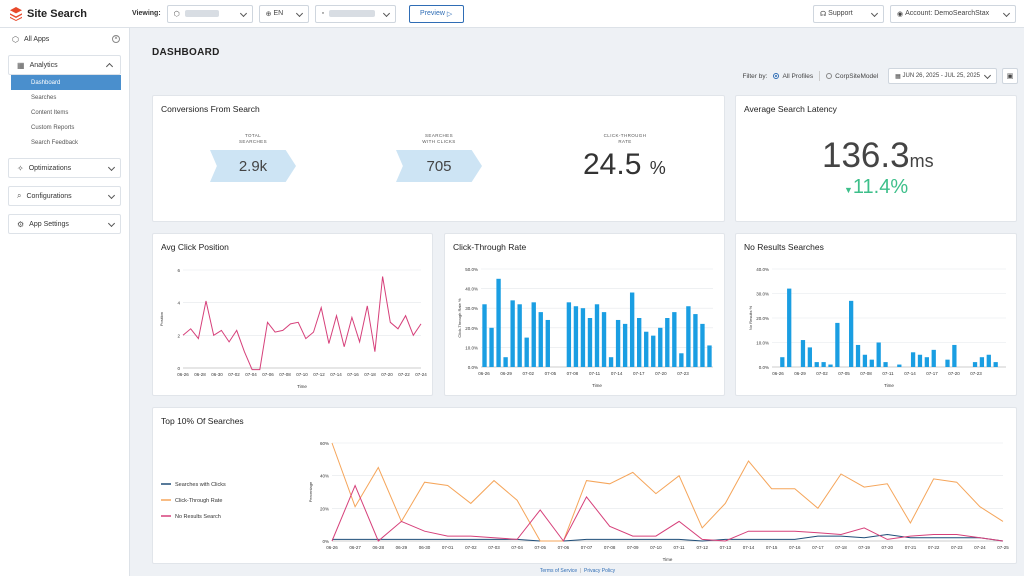 This screenshot has height=576, width=1024. Describe the element at coordinates (829, 76) in the screenshot. I see `corpsitemodel-radio` at that location.